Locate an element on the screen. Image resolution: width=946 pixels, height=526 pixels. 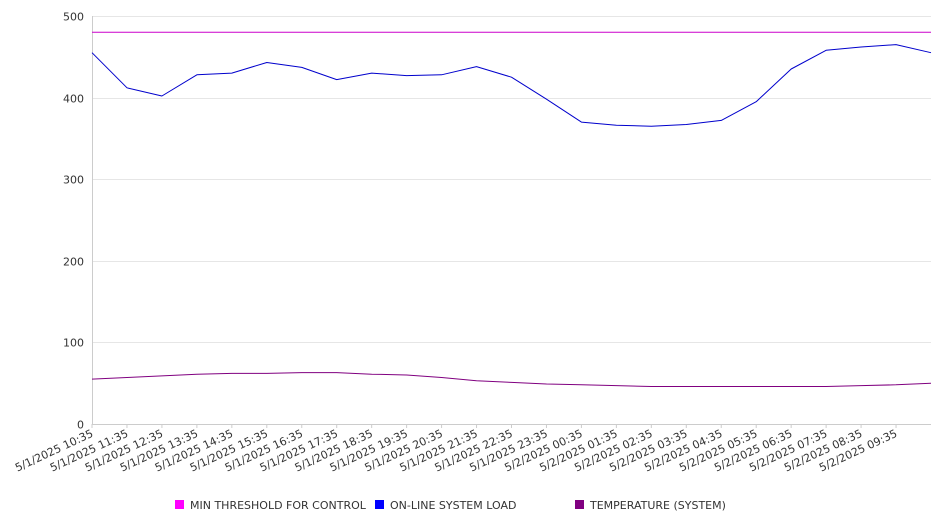
legend-label-2: ON-LINE SYSTEM LOAD is located at coordinates (453, 505).